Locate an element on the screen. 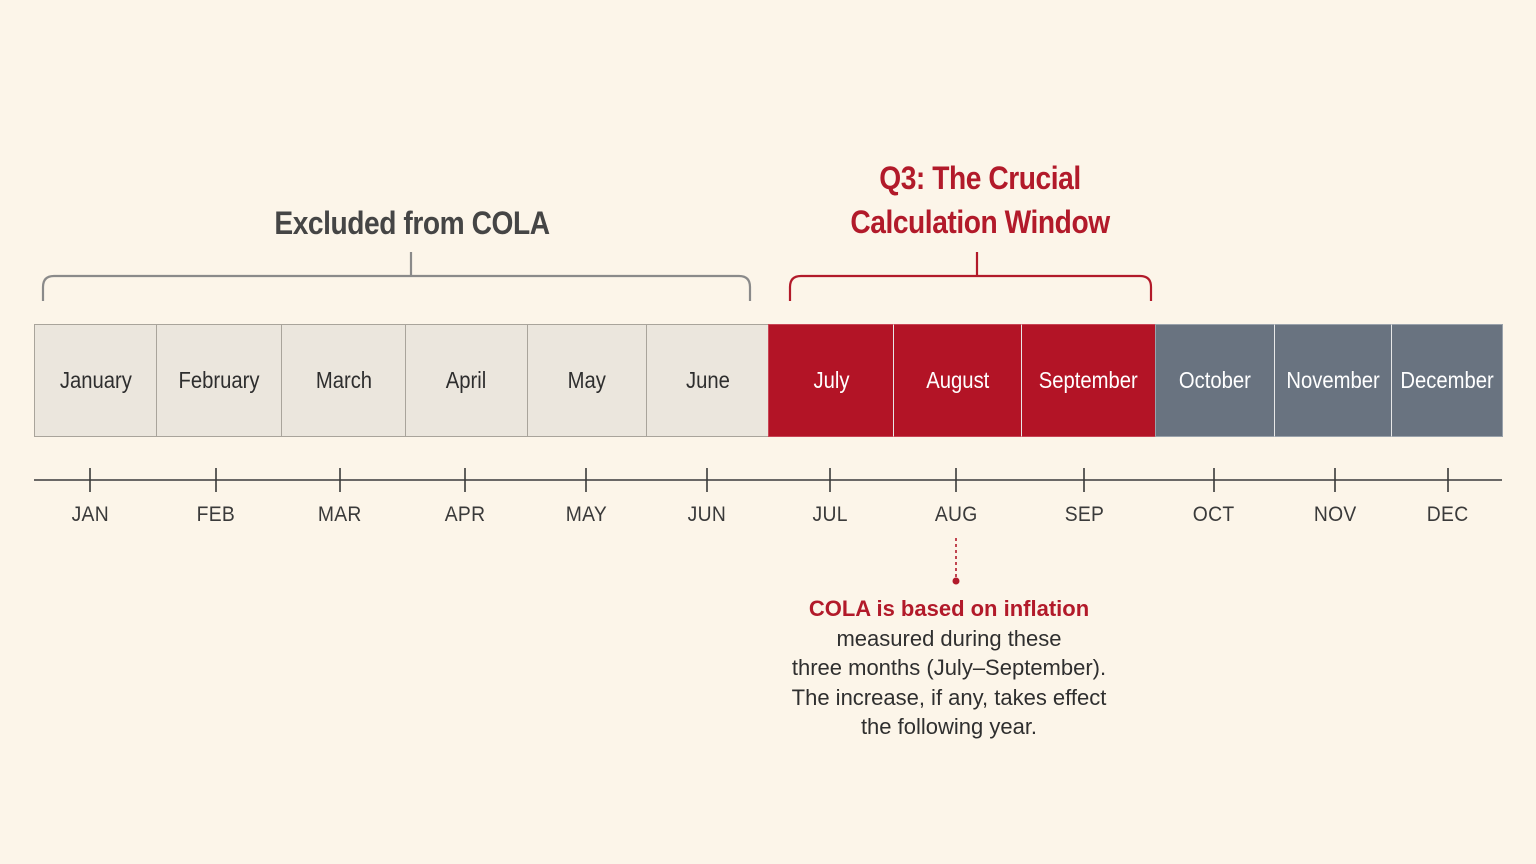  tick-label-text: JAN is located at coordinates (90, 514).